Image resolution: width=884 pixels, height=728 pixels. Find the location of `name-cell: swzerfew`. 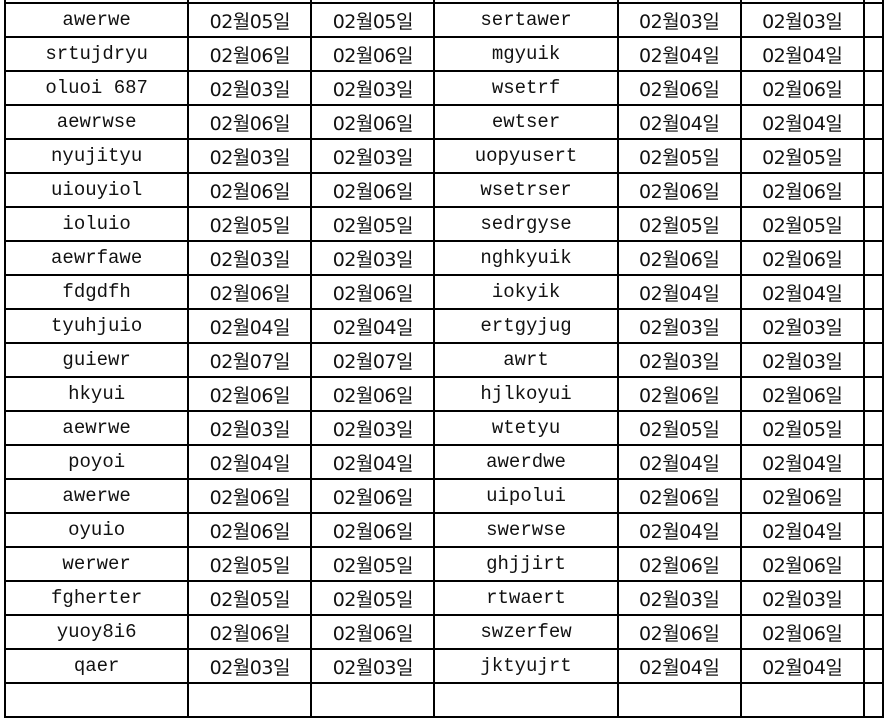

name-cell: swzerfew is located at coordinates (526, 632).